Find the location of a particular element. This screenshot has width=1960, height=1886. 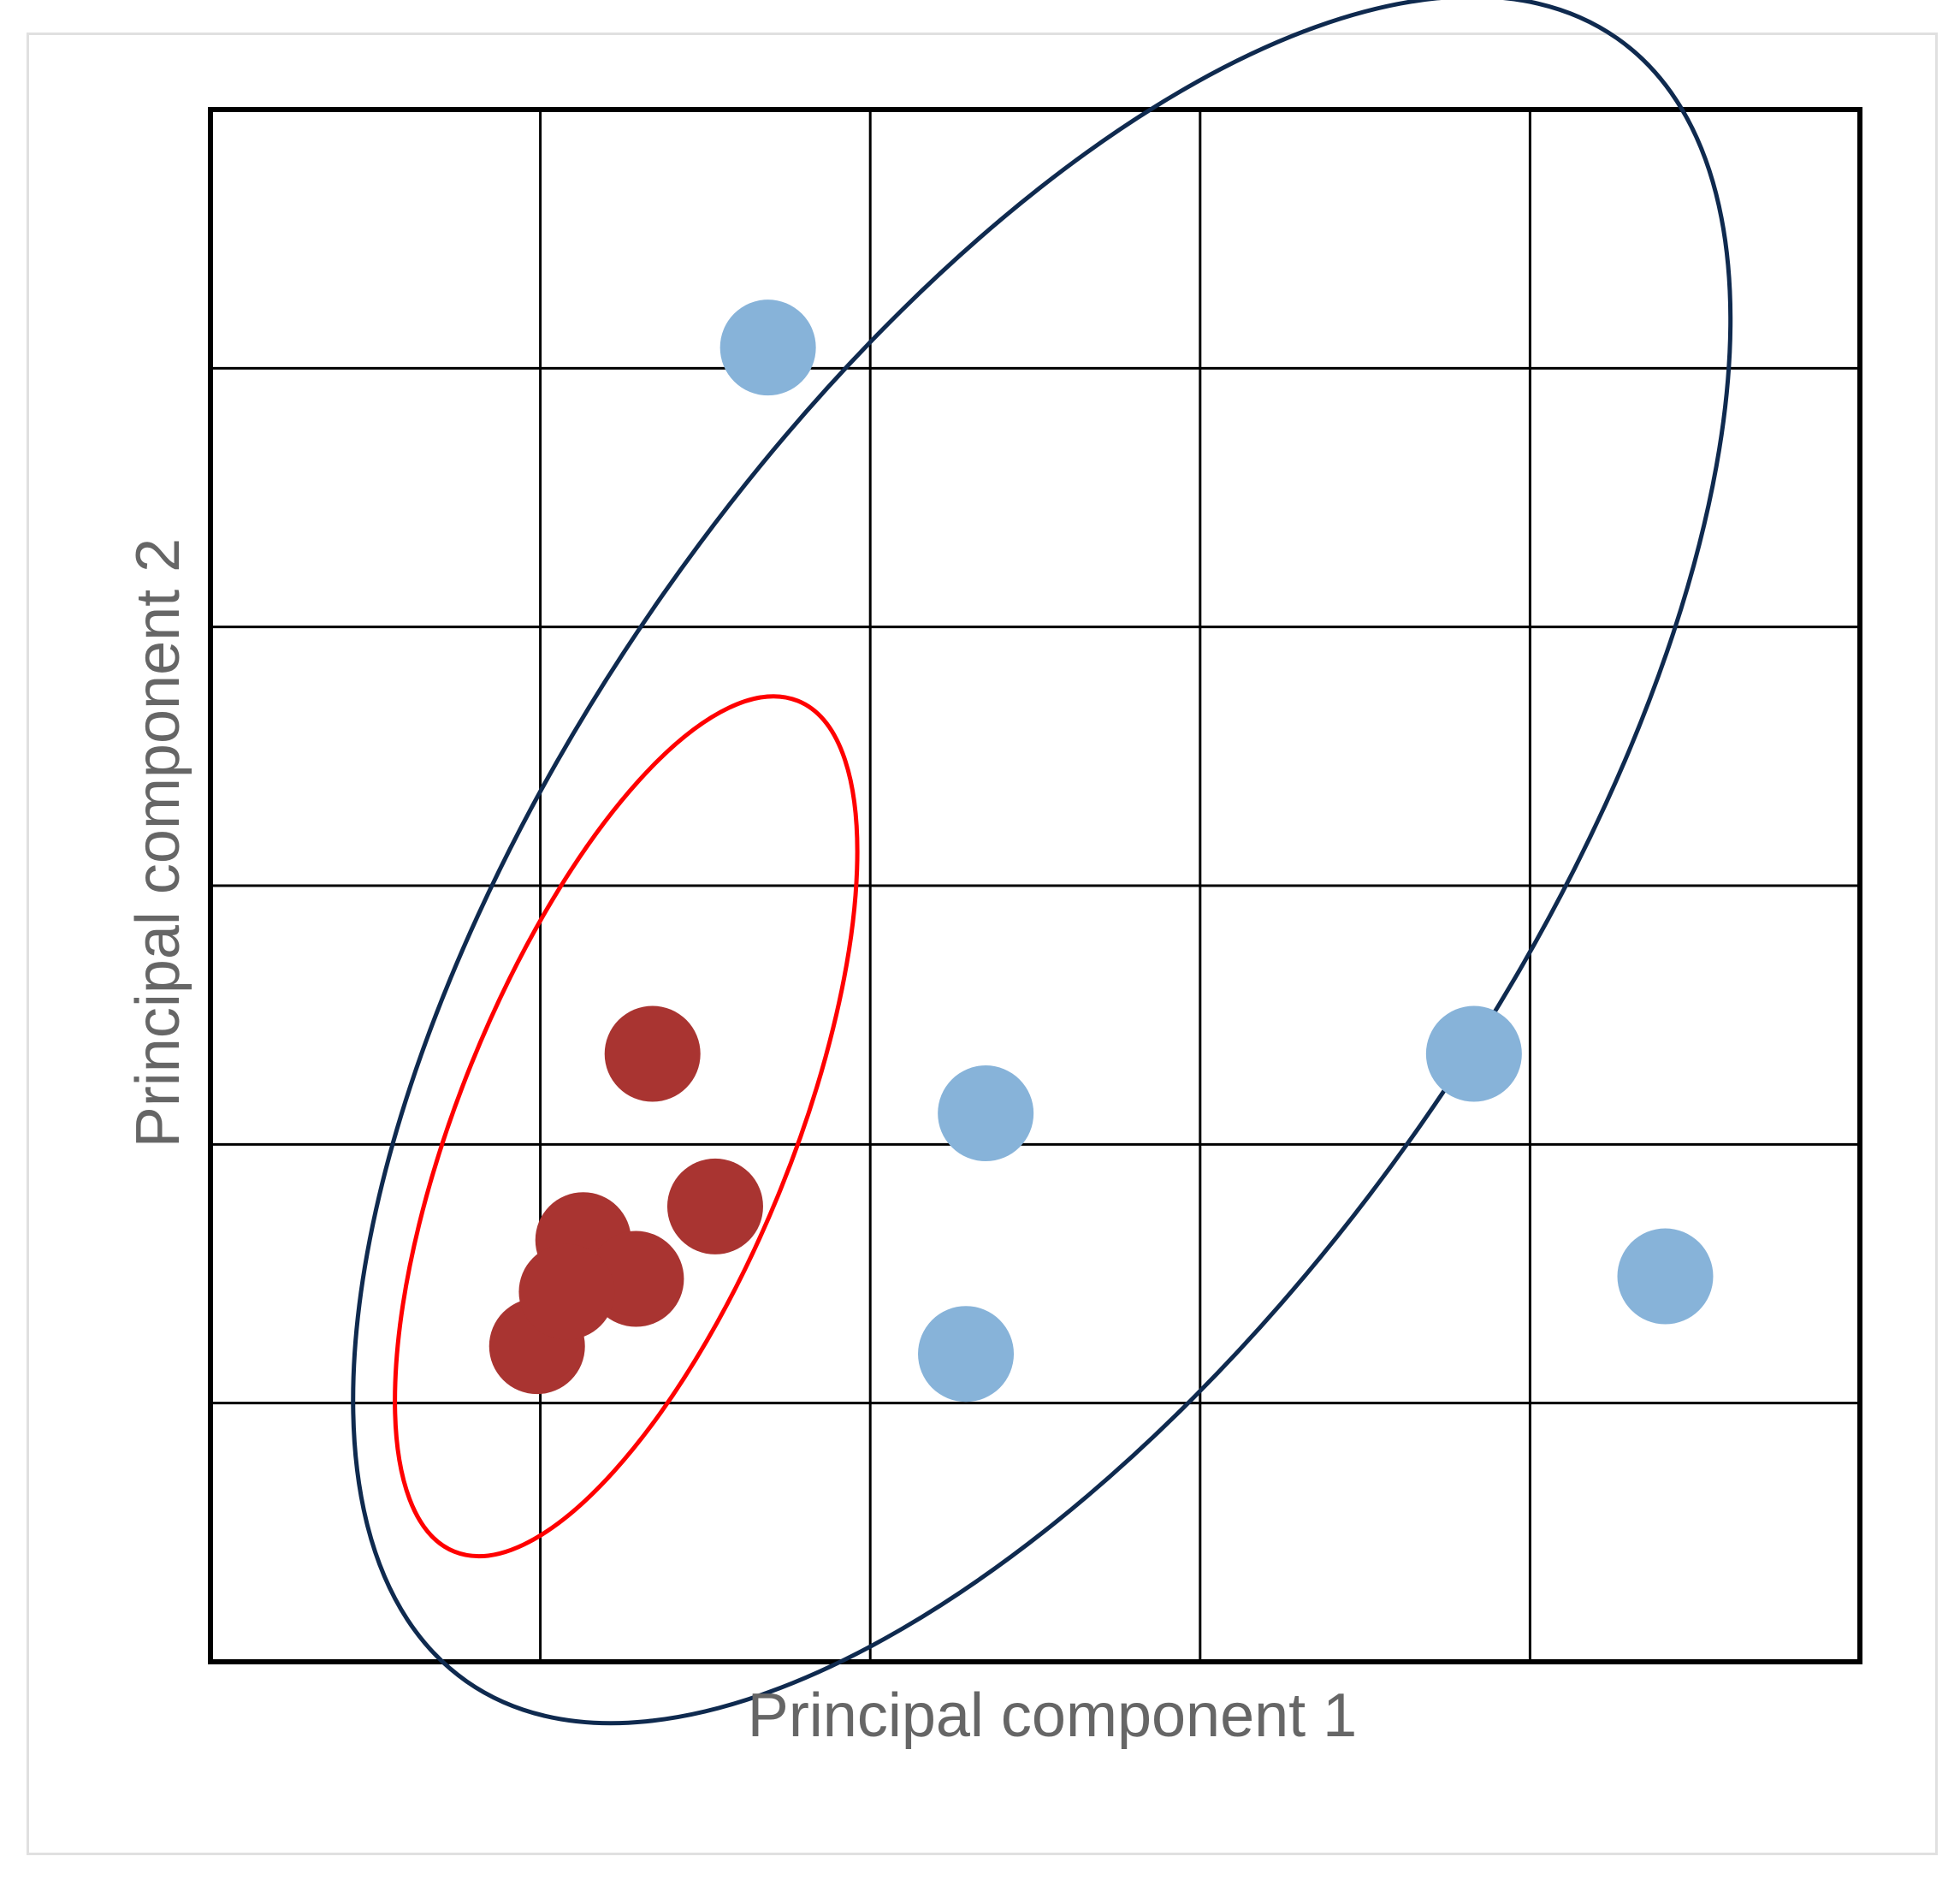

y-axis-label: Principal component 2 is located at coordinates (158, 843).